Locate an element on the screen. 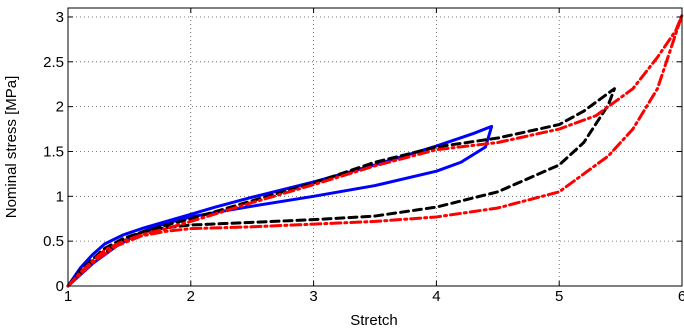  y-tick-label: 0 is located at coordinates (60, 286).